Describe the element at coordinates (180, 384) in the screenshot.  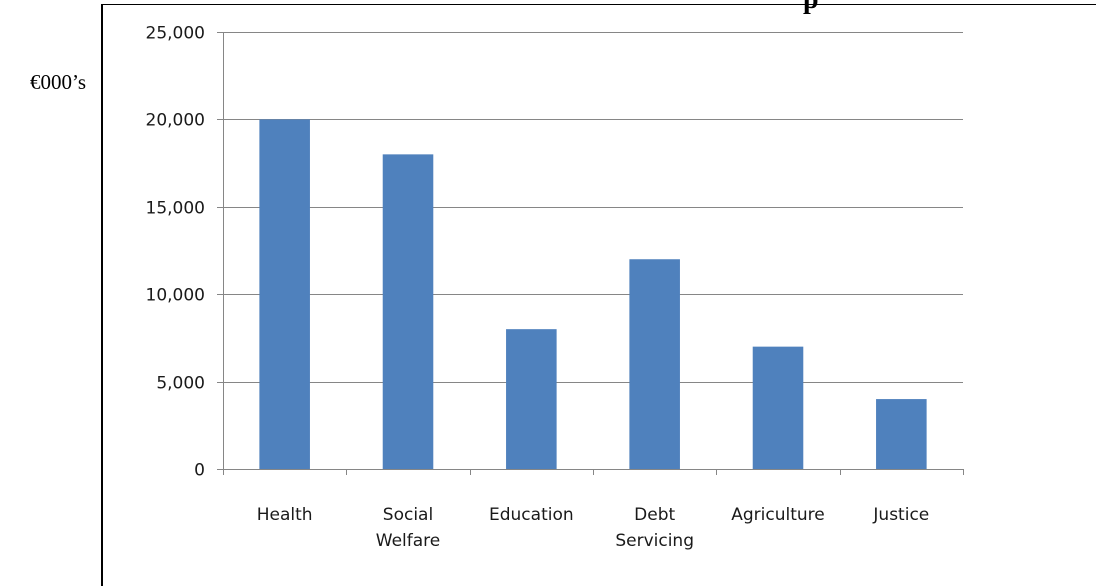
I see `y-tick-label: 5,000` at that location.